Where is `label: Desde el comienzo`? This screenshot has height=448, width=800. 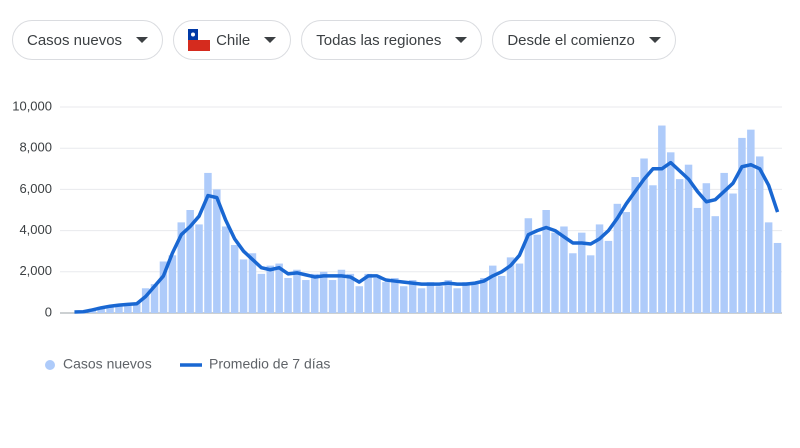
label: Desde el comienzo is located at coordinates (571, 40).